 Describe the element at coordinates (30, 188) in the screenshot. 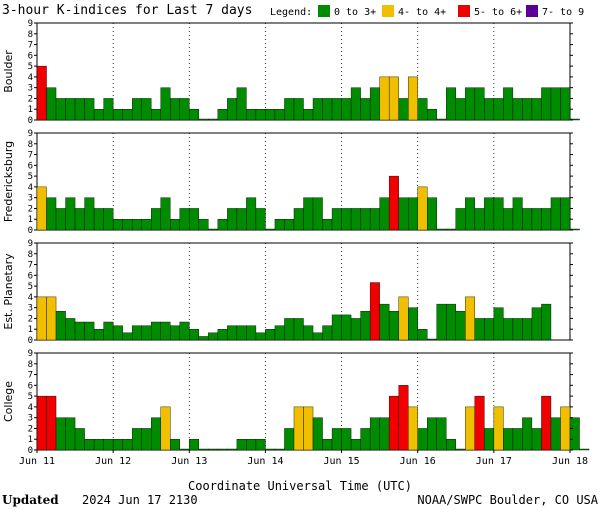

I see `y-tick-label: 4` at that location.